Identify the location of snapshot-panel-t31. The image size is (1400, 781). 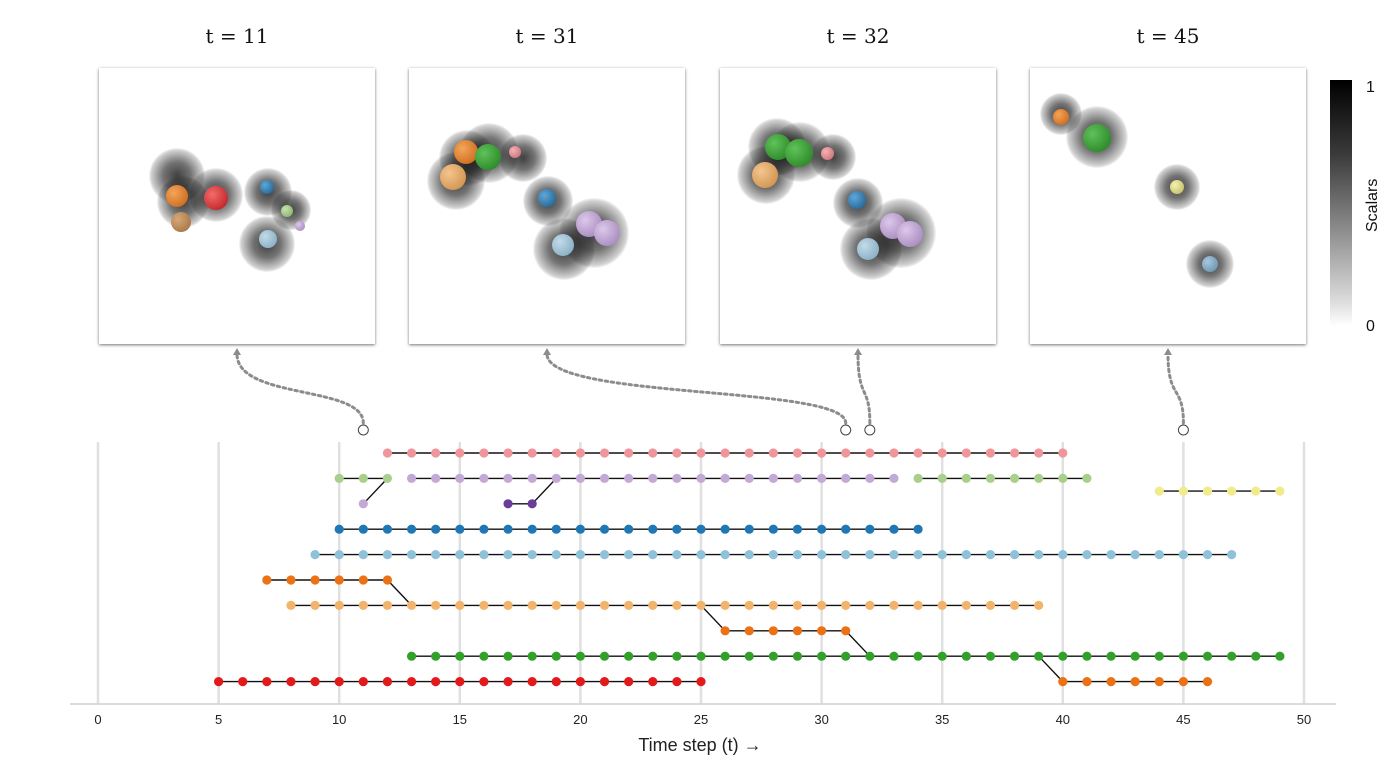
(547, 206).